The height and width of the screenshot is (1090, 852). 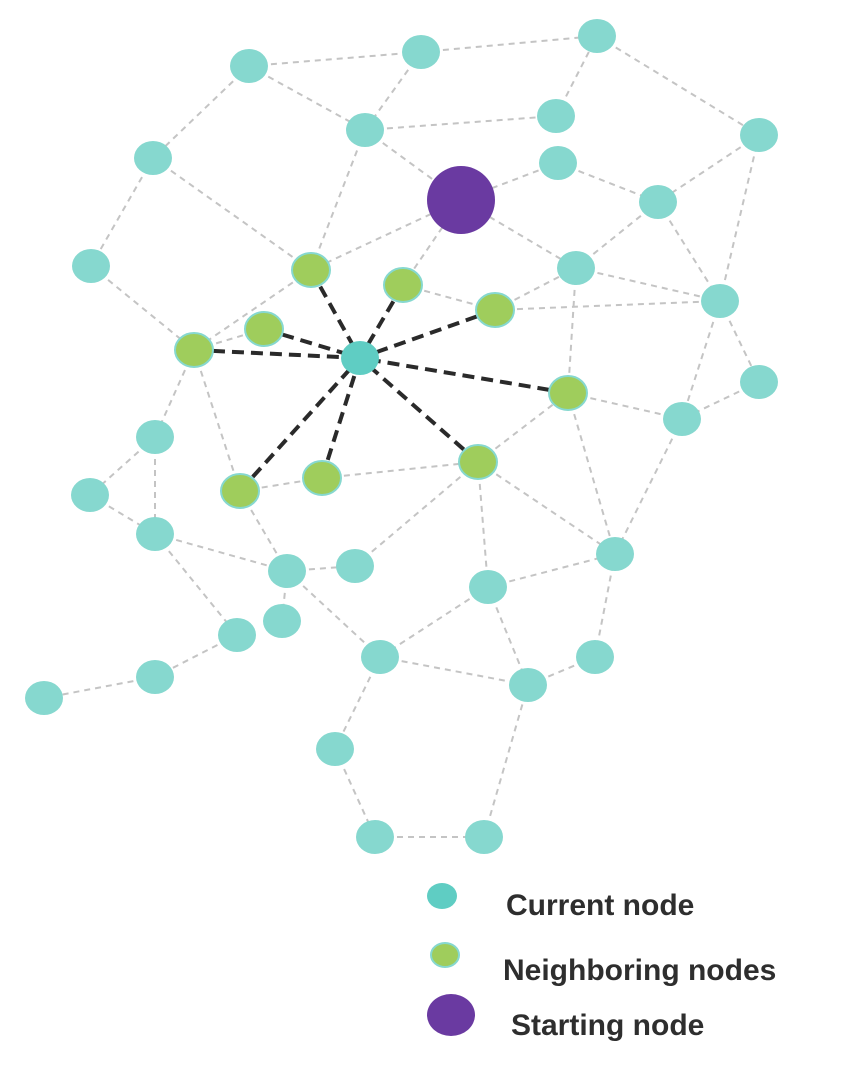 What do you see at coordinates (461, 200) in the screenshot?
I see `starting-node` at bounding box center [461, 200].